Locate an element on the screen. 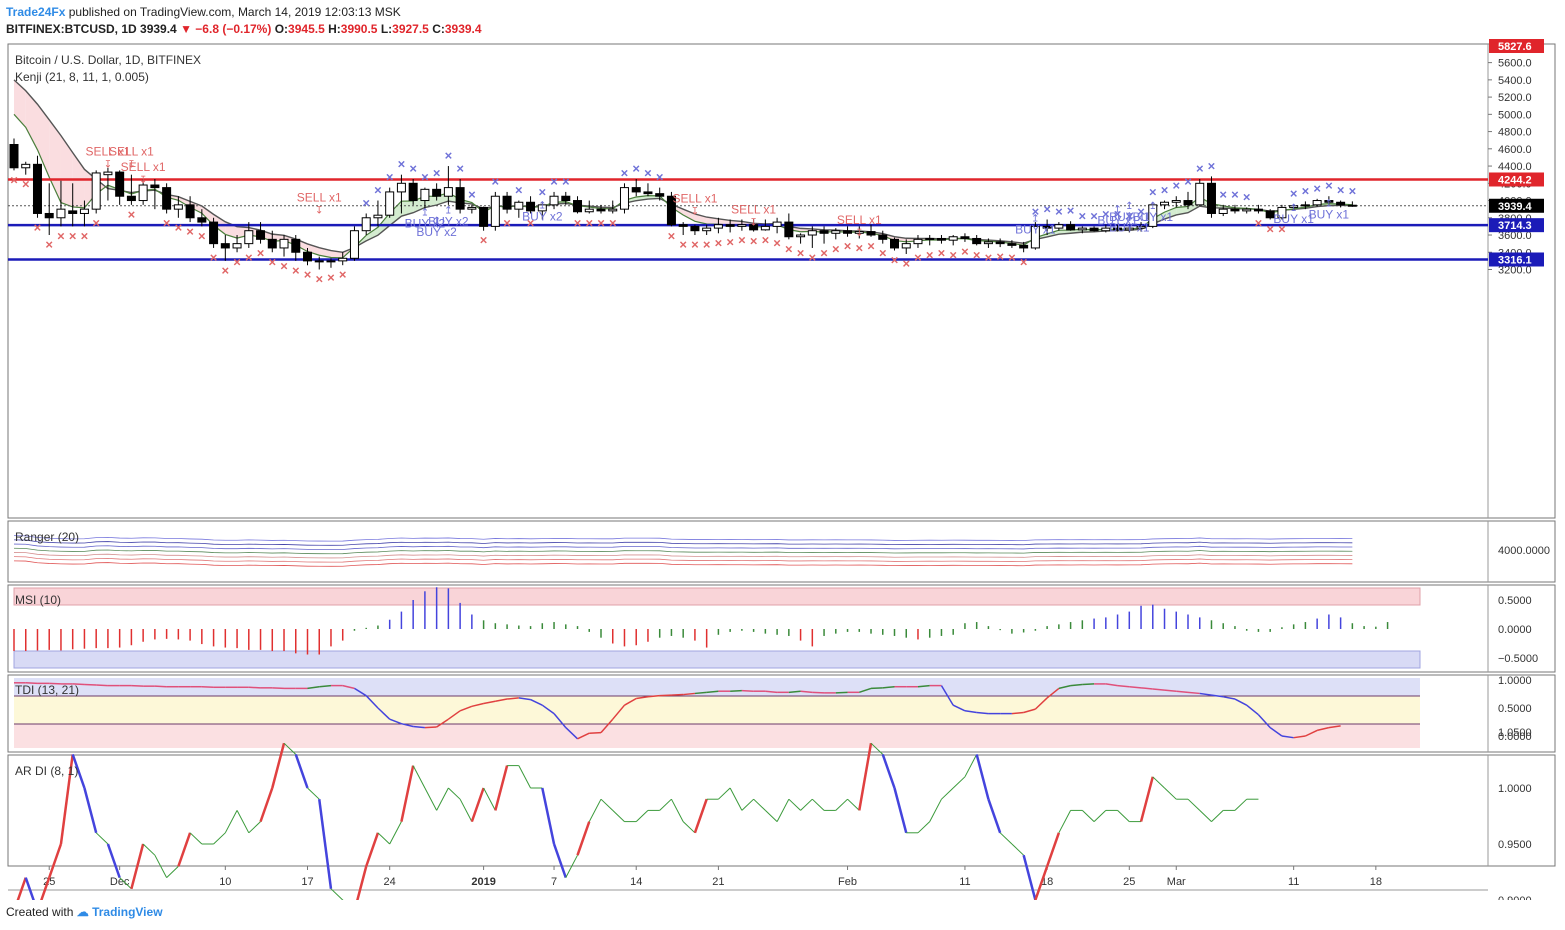  tradingview-logo: ☁ TradingView is located at coordinates (120, 912).